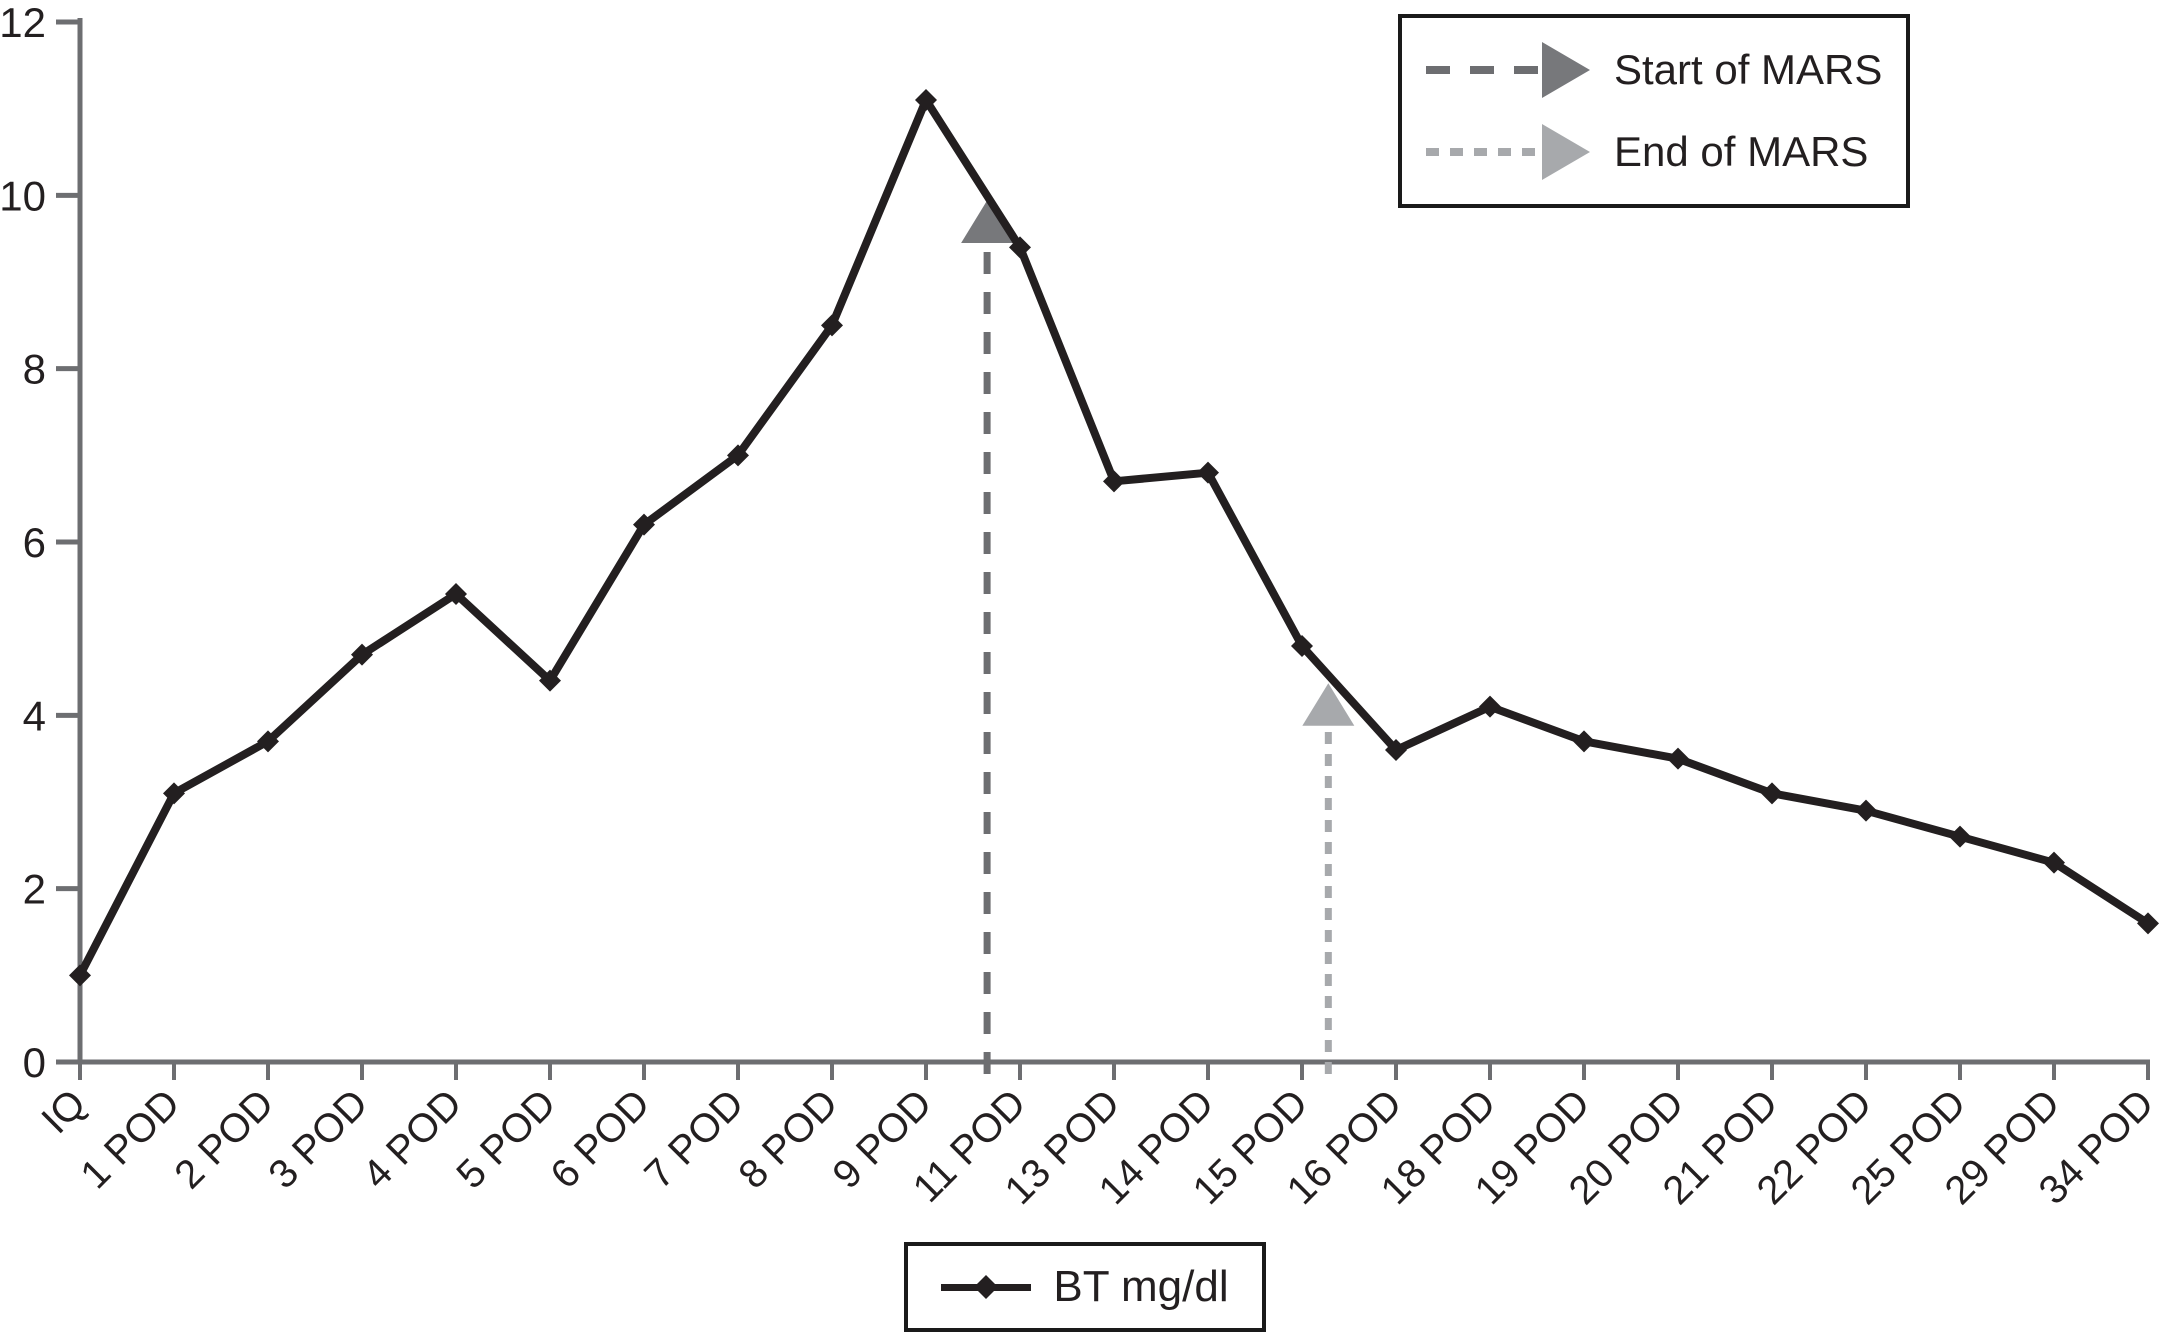 Image resolution: width=2175 pixels, height=1336 pixels. I want to click on legend-label-end-of-mars: End of MARS, so click(1741, 151).